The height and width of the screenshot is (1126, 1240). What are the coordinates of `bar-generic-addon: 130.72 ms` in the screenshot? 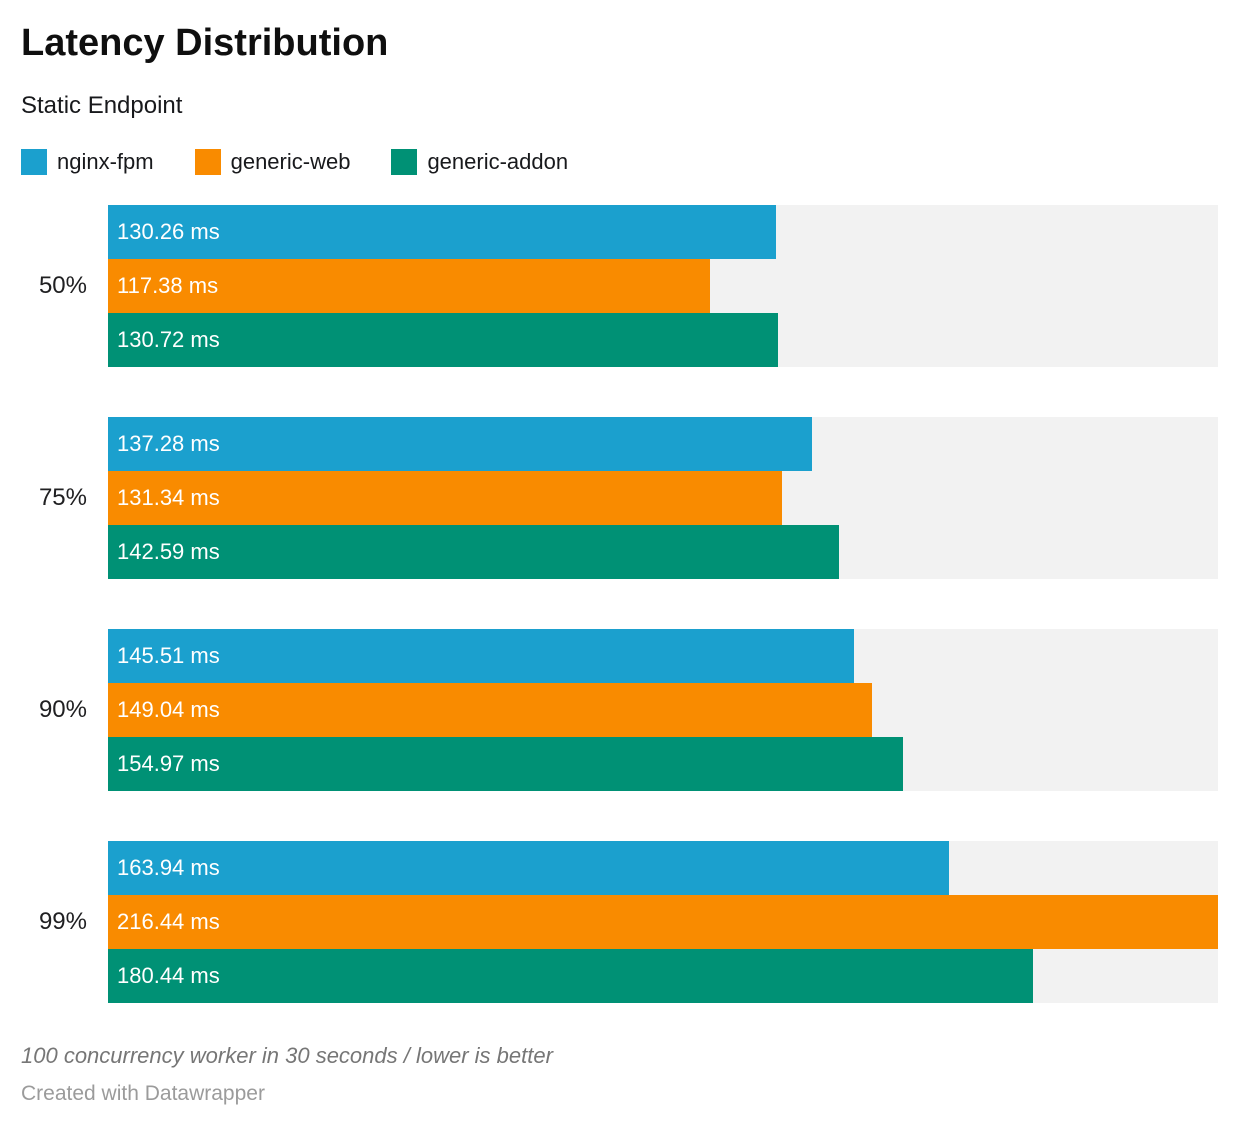 It's located at (443, 340).